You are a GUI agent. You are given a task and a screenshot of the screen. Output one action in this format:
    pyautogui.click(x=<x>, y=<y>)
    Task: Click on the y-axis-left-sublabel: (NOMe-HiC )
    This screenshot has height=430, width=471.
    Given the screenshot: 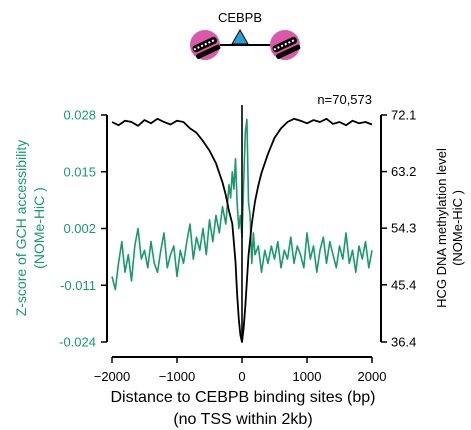 What is the action you would take?
    pyautogui.click(x=39, y=228)
    